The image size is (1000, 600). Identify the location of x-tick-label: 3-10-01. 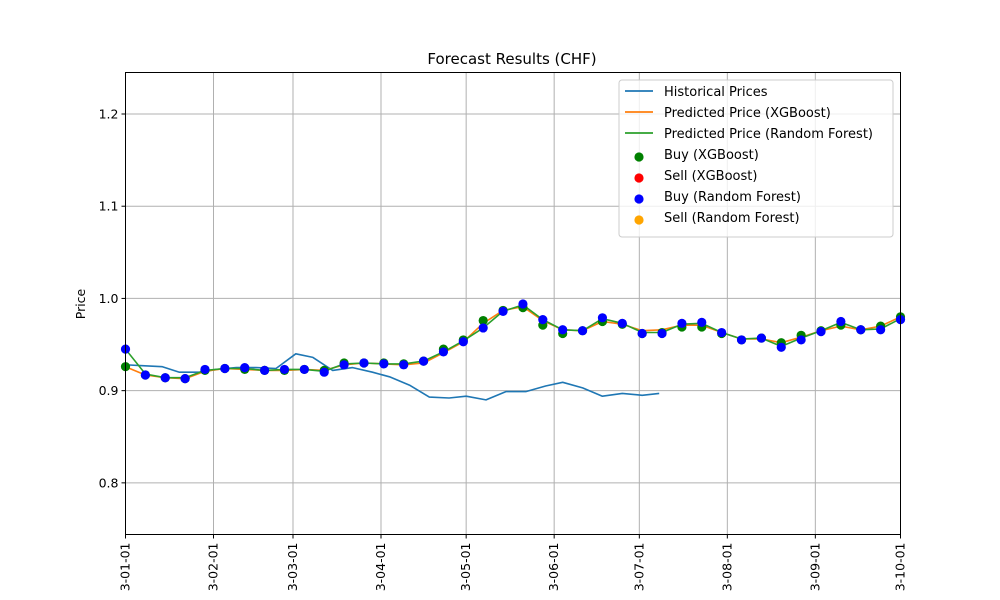
(900, 567).